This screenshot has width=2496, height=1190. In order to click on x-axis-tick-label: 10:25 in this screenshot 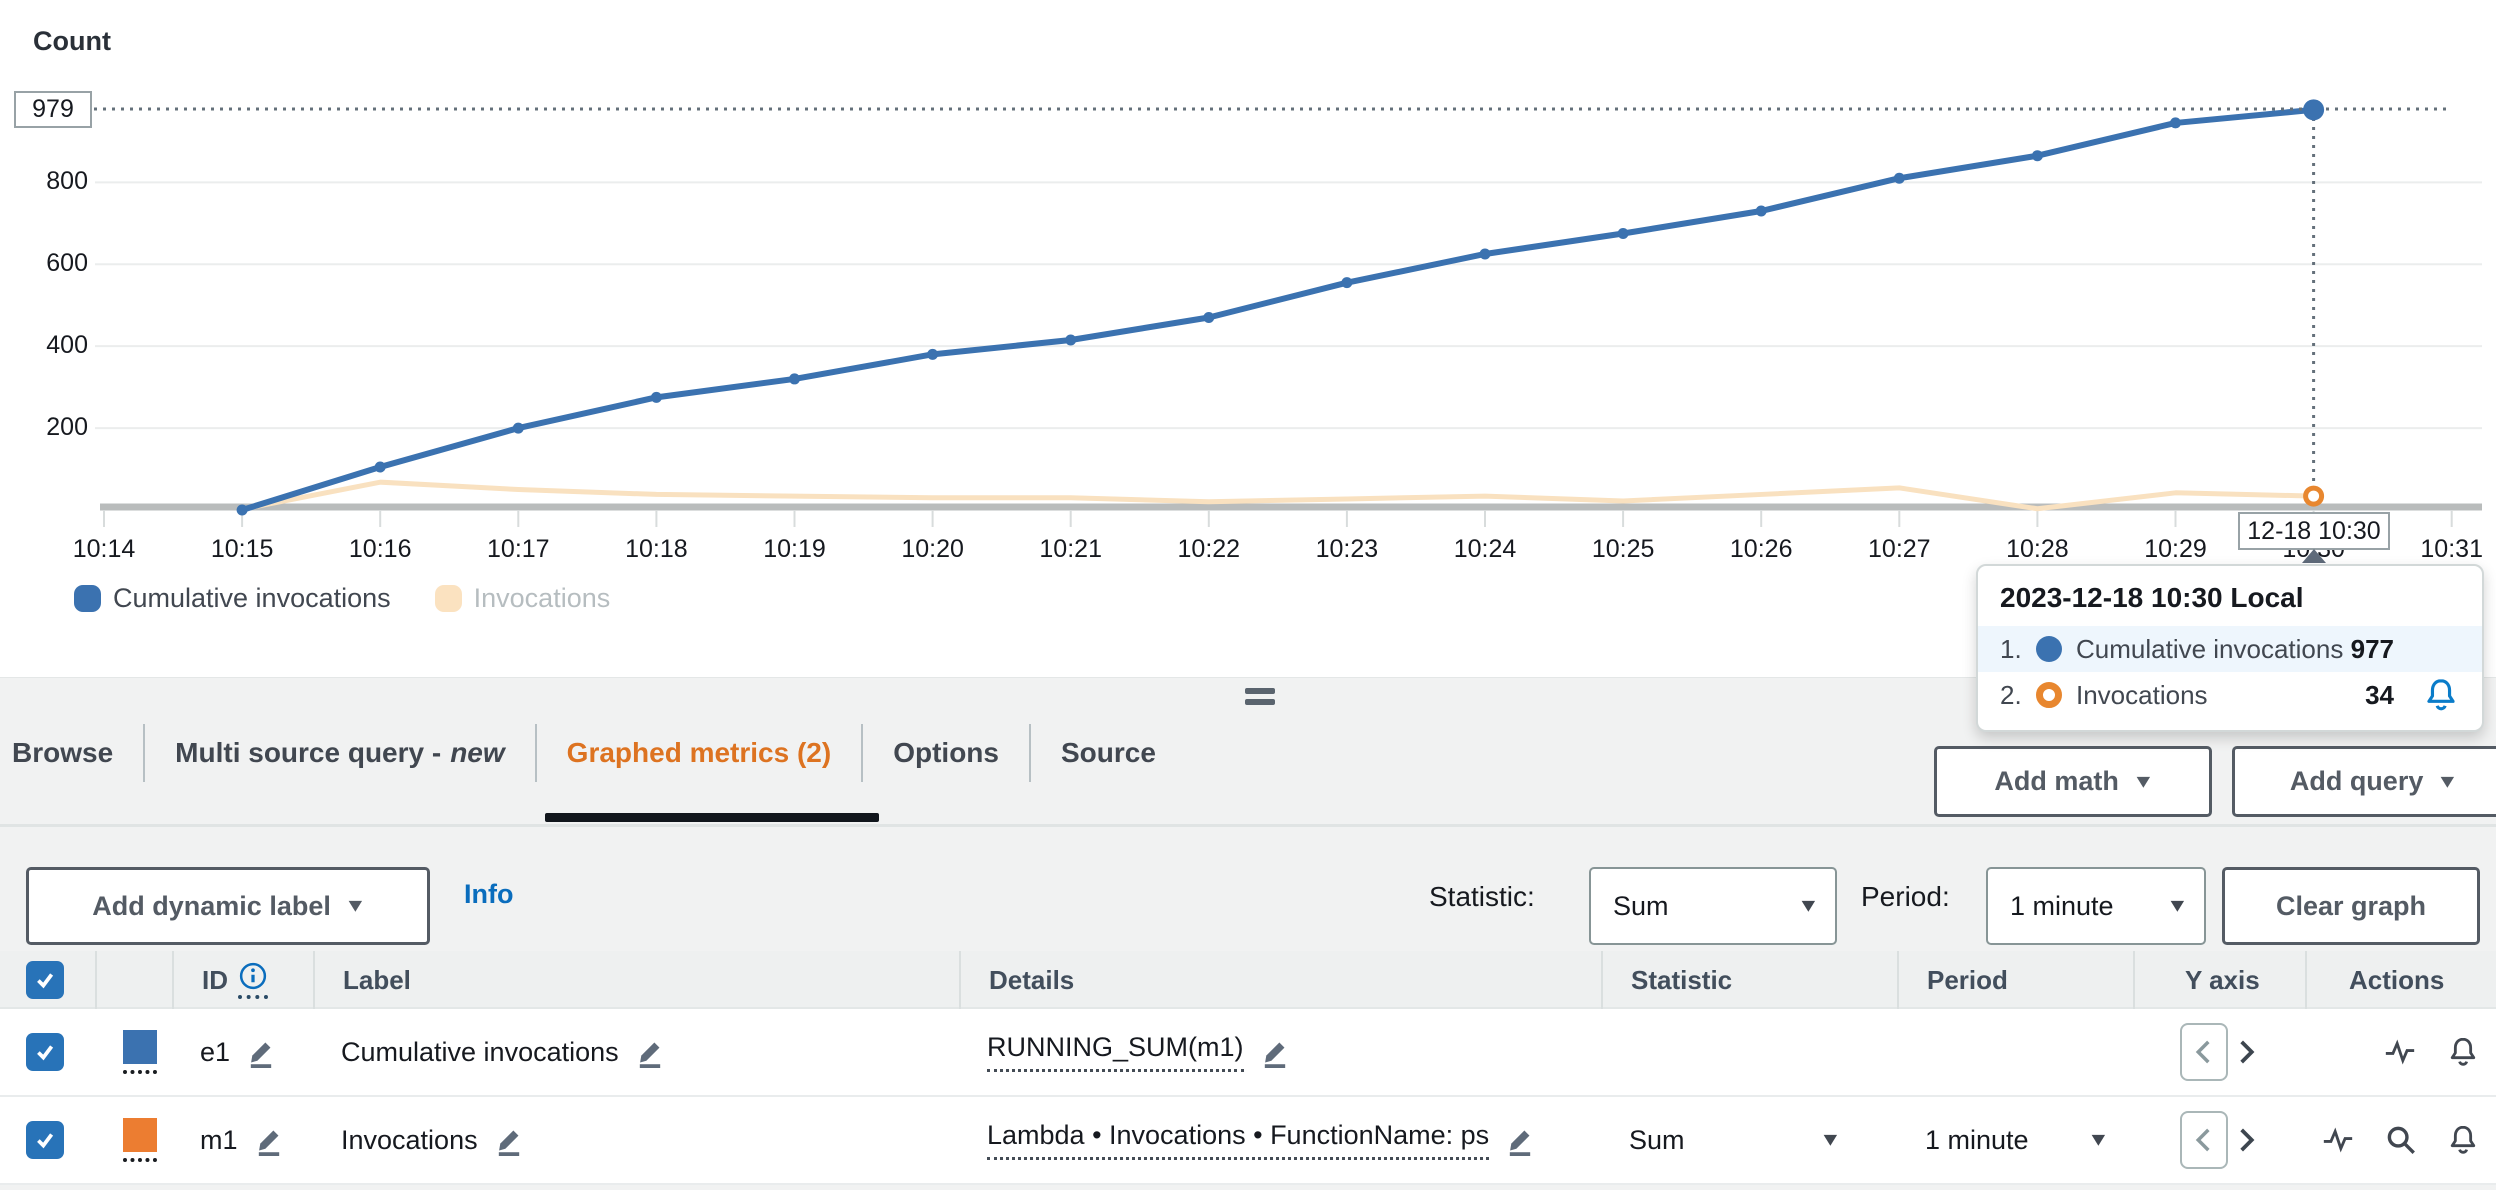, I will do `click(1623, 549)`.